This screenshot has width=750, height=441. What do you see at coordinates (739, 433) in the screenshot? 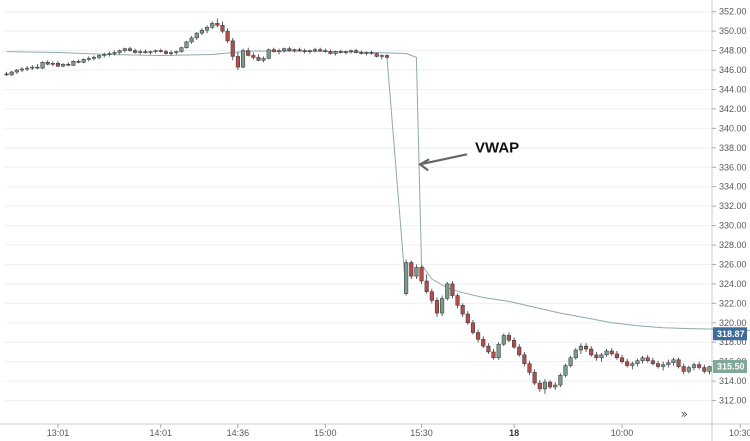
I see `x-tick-label: 10:30` at bounding box center [739, 433].